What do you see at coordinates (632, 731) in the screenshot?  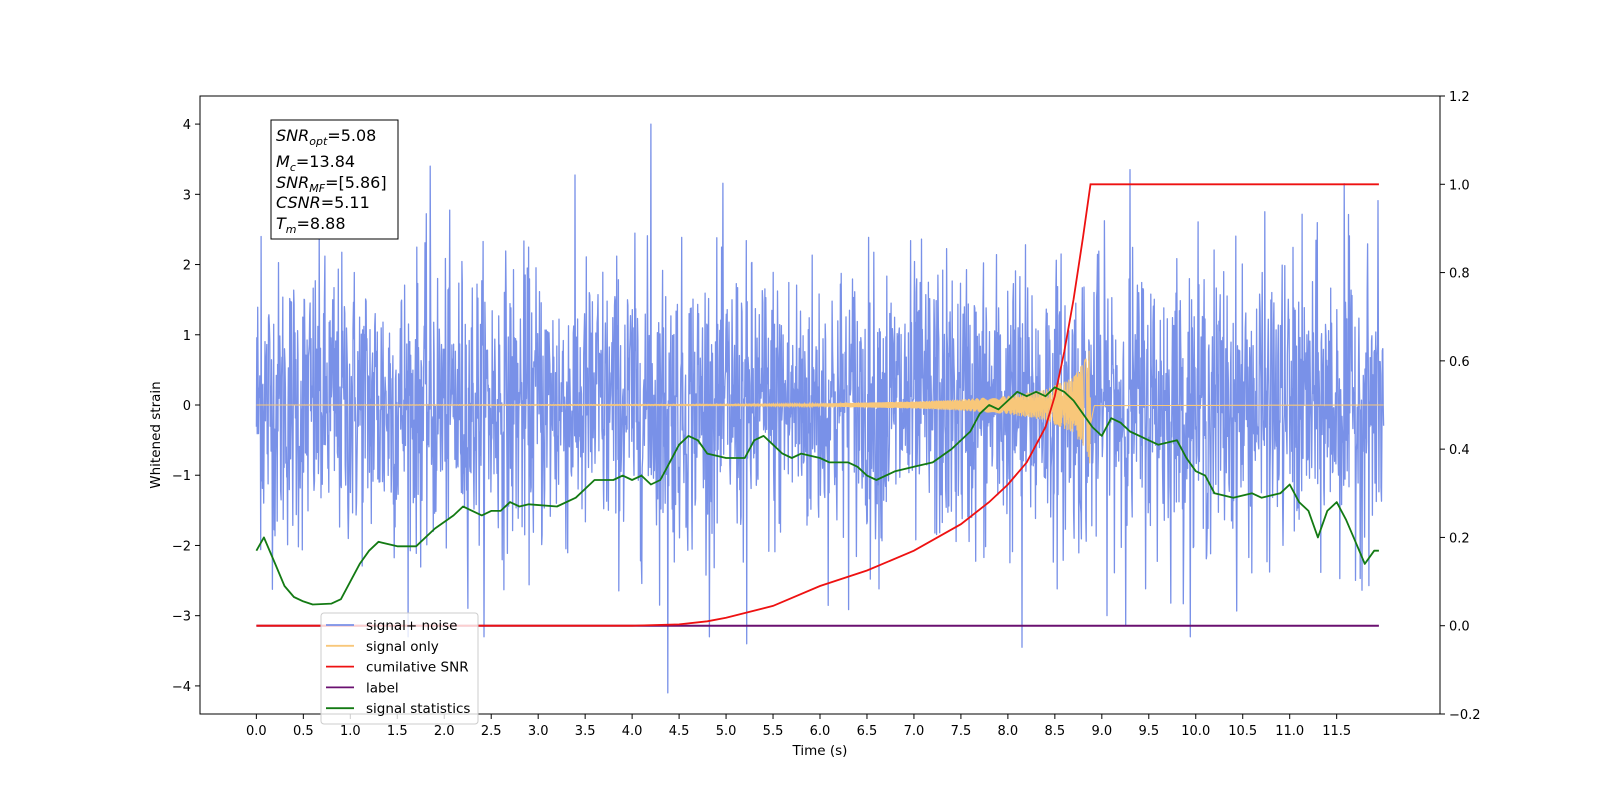 I see `x-tick-label: 4.0` at bounding box center [632, 731].